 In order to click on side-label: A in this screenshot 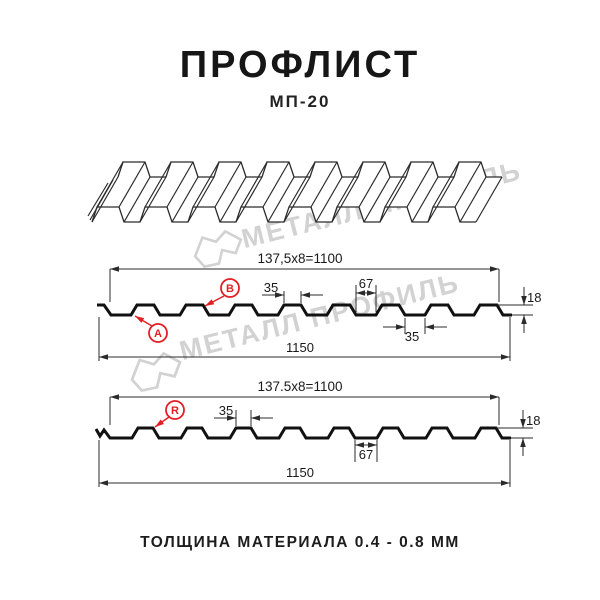, I will do `click(158, 334)`.